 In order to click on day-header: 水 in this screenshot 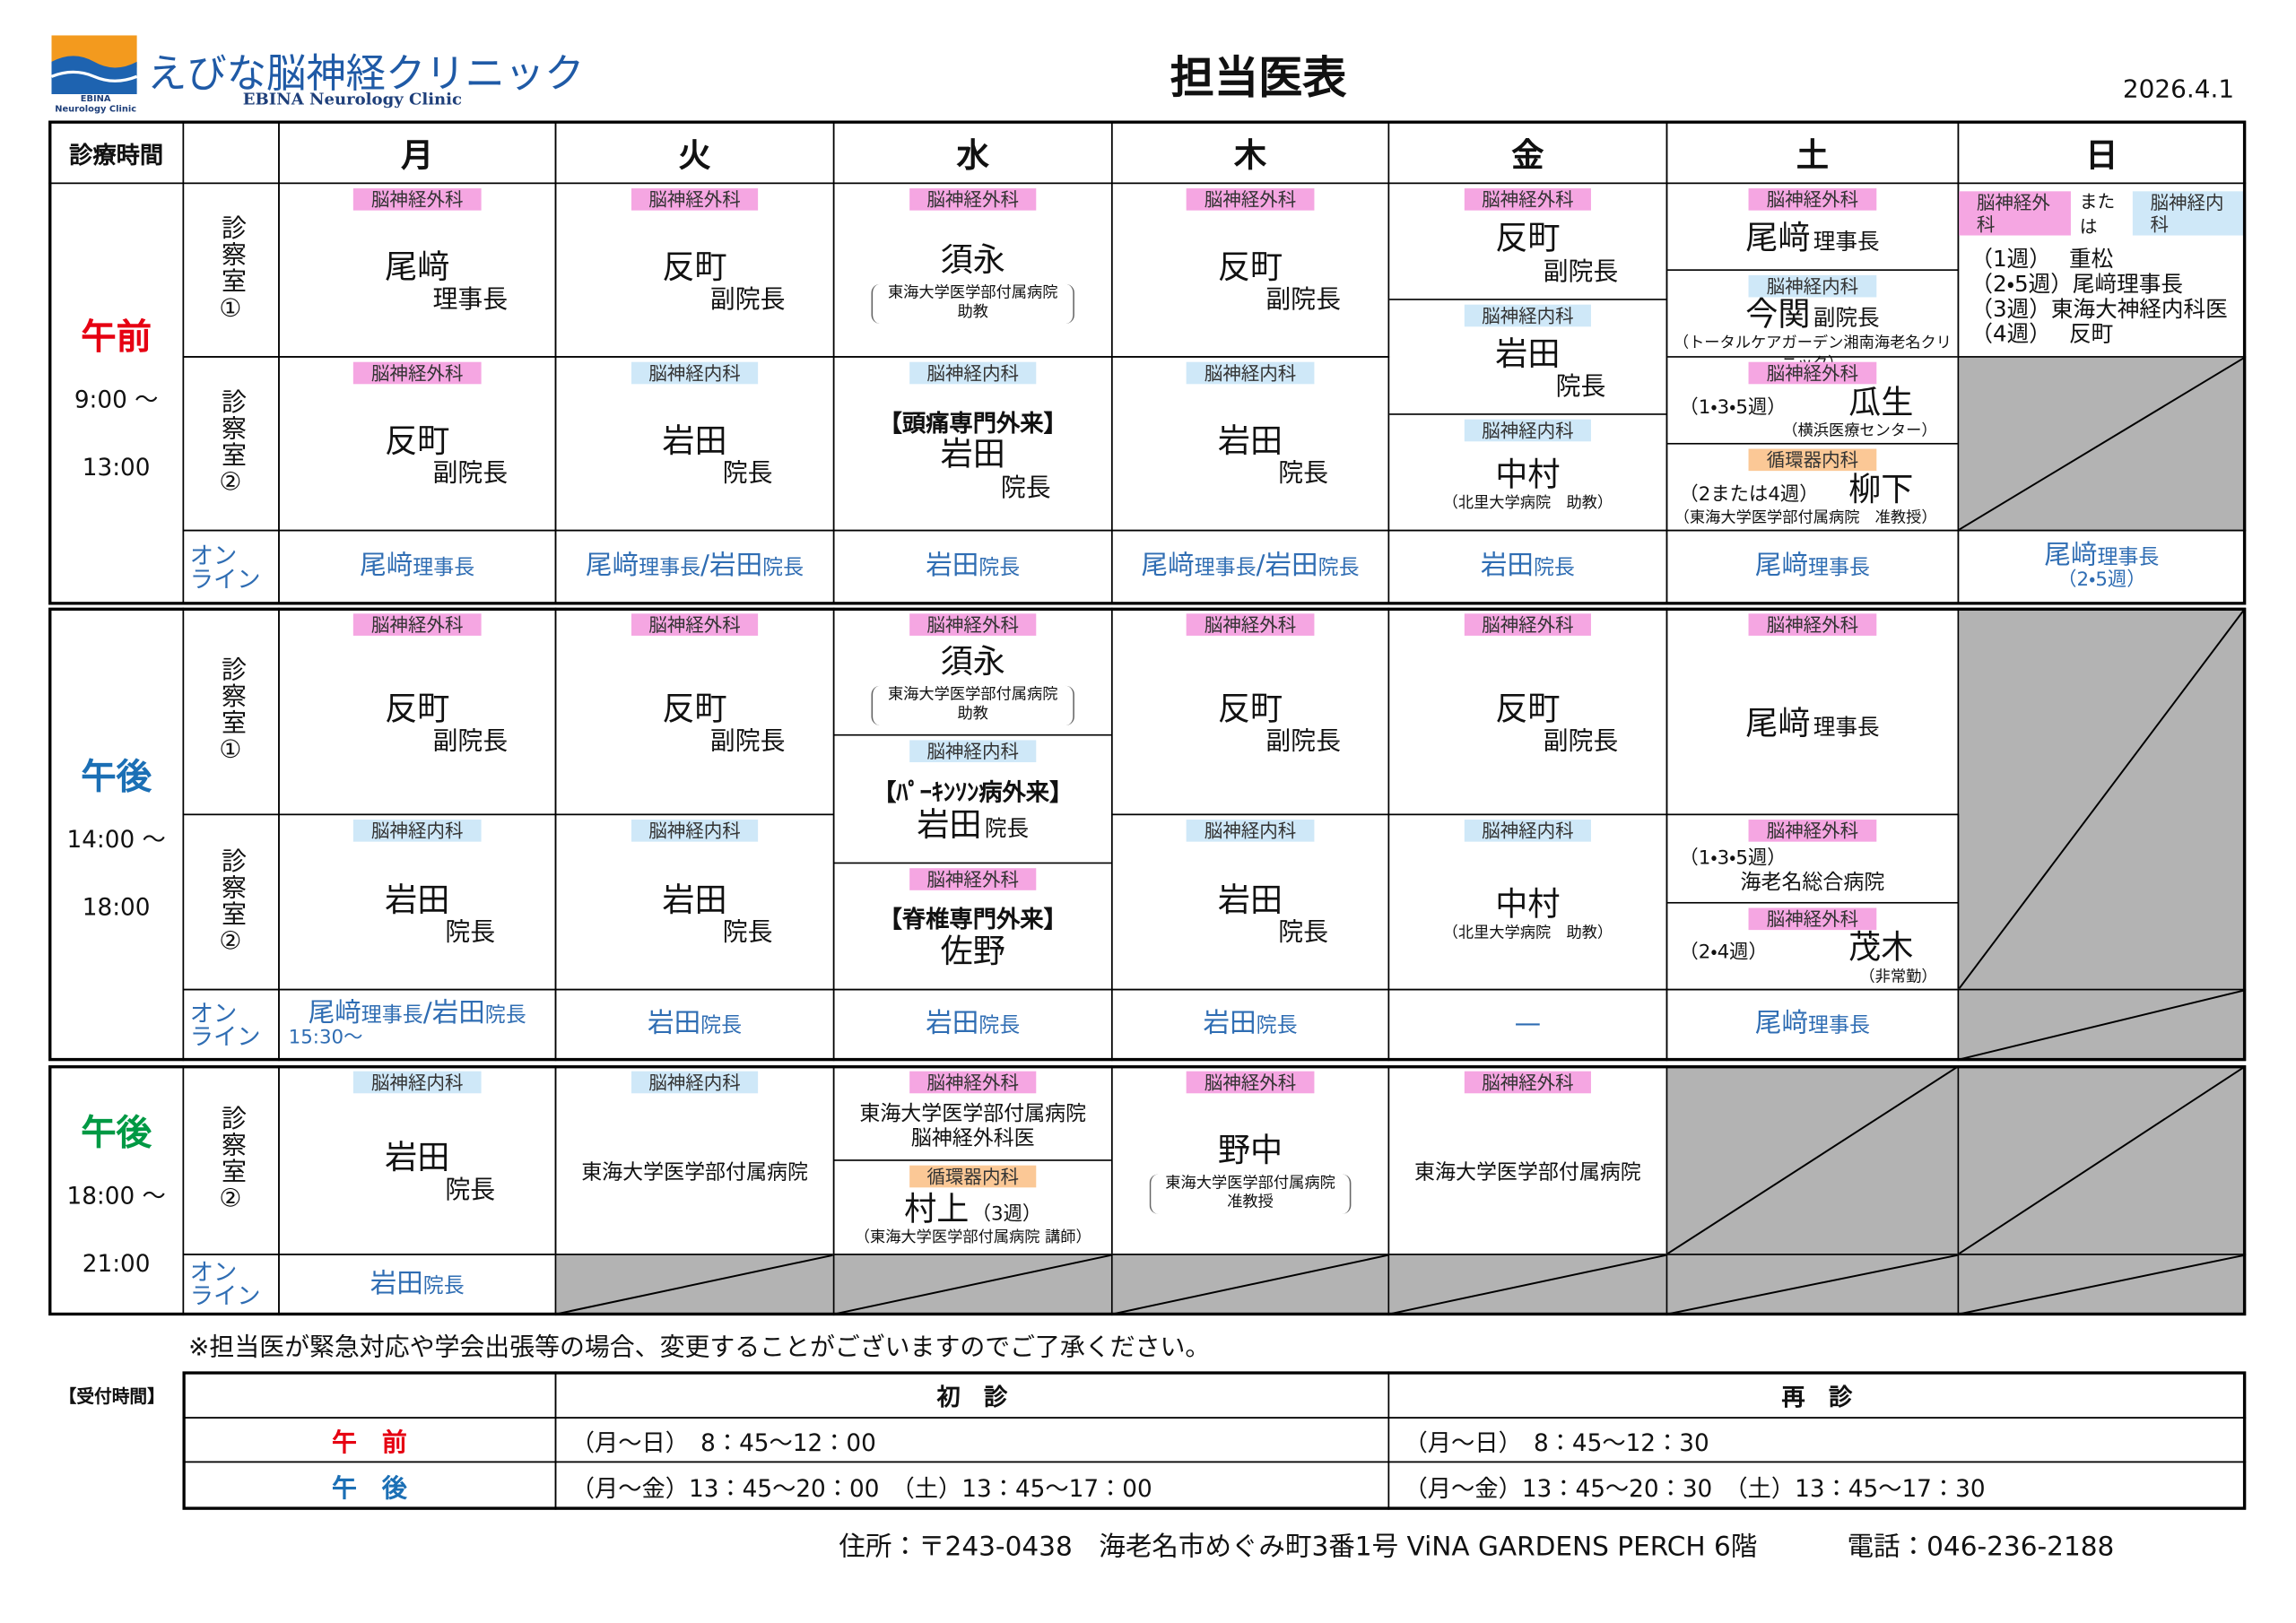, I will do `click(972, 152)`.